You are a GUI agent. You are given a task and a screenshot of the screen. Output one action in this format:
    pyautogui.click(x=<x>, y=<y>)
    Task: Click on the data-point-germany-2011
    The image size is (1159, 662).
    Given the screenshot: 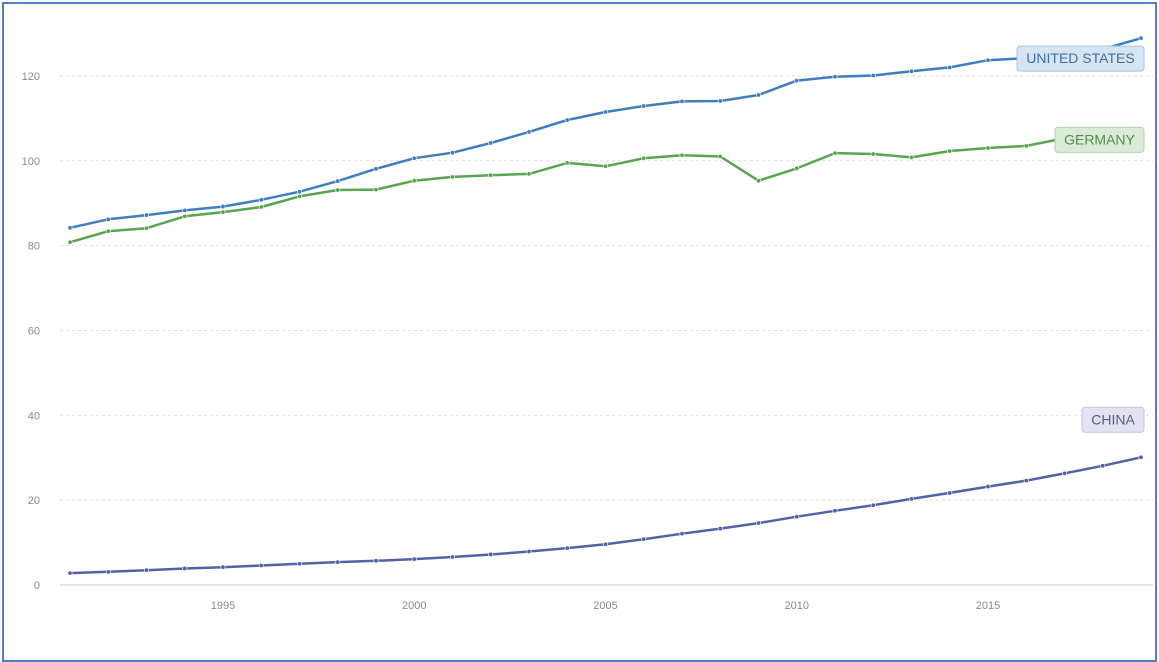 What is the action you would take?
    pyautogui.click(x=835, y=153)
    